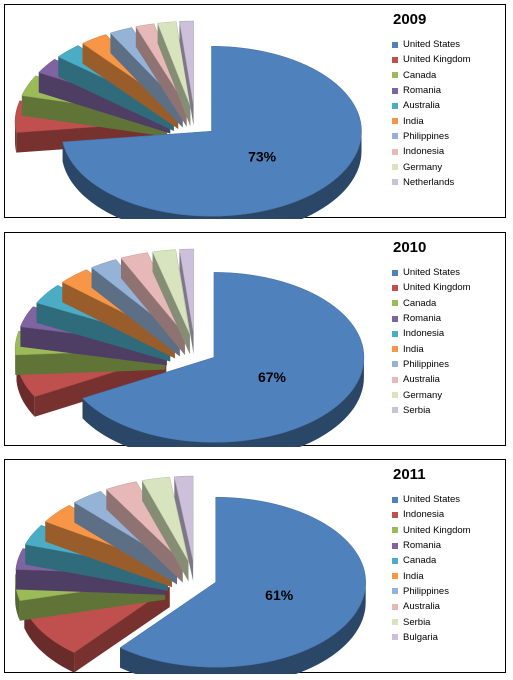 This screenshot has height=680, width=513. I want to click on legend-label: United States, so click(432, 45).